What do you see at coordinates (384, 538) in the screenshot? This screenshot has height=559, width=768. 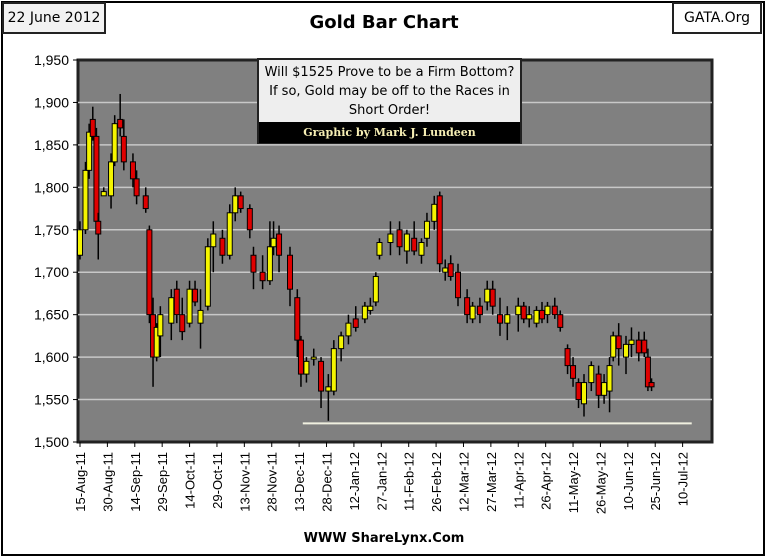 I see `footer-url: WWW ShareLynx.Com` at bounding box center [384, 538].